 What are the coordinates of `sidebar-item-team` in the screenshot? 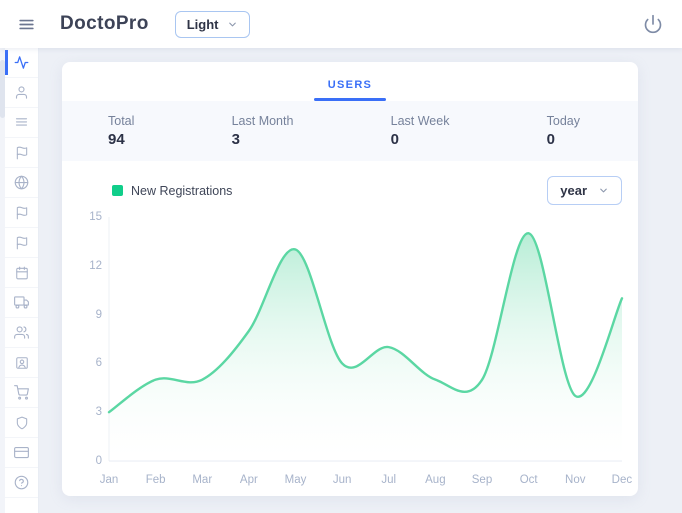 It's located at (21, 333).